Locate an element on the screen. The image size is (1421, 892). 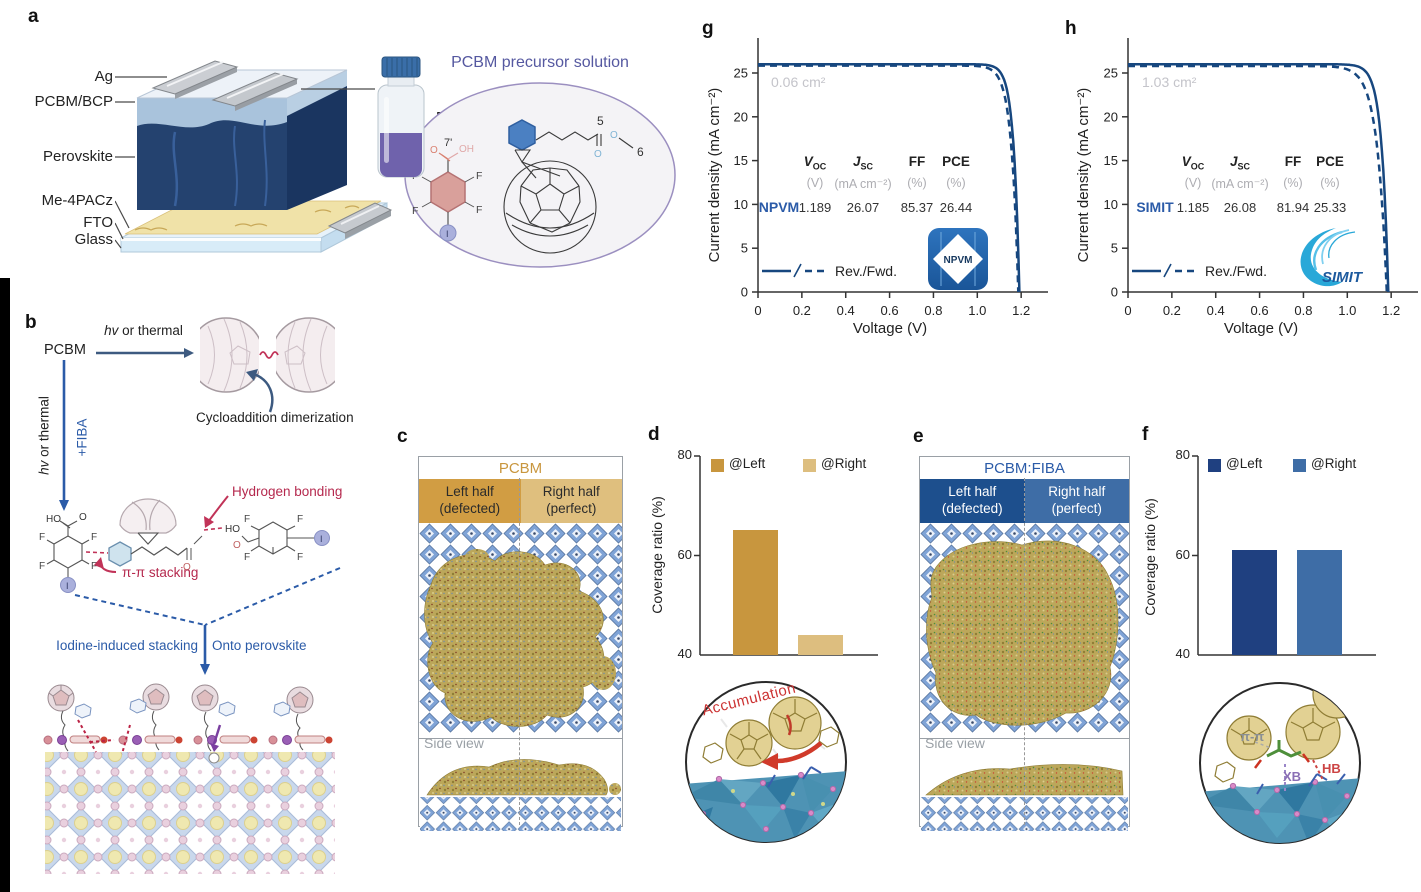
pcbm-fiba-divider is located at coordinates (1024, 651).